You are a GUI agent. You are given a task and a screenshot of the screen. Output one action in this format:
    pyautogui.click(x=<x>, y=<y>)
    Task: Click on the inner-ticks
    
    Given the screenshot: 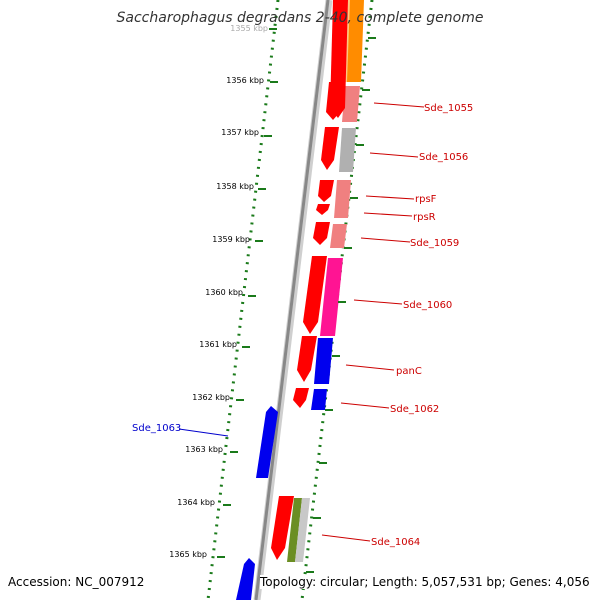 What is the action you would take?
    pyautogui.click(x=247, y=293)
    